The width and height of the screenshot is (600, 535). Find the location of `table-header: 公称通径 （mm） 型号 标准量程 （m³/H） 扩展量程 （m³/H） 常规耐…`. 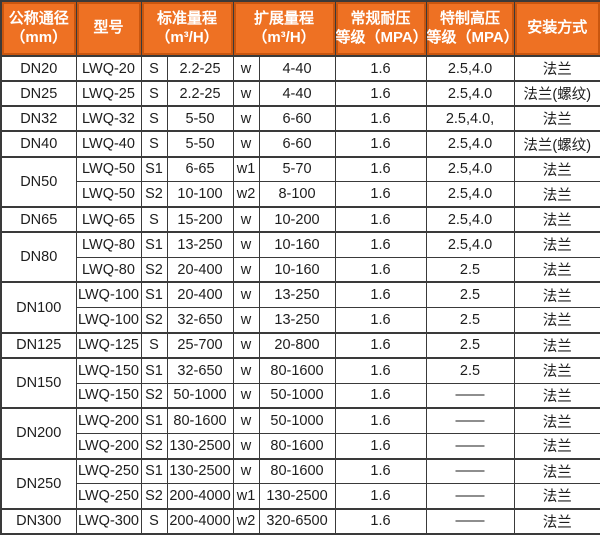

table-header: 公称通径 （mm） 型号 标准量程 （m³/H） 扩展量程 （m³/H） 常规耐… is located at coordinates (300, 28).